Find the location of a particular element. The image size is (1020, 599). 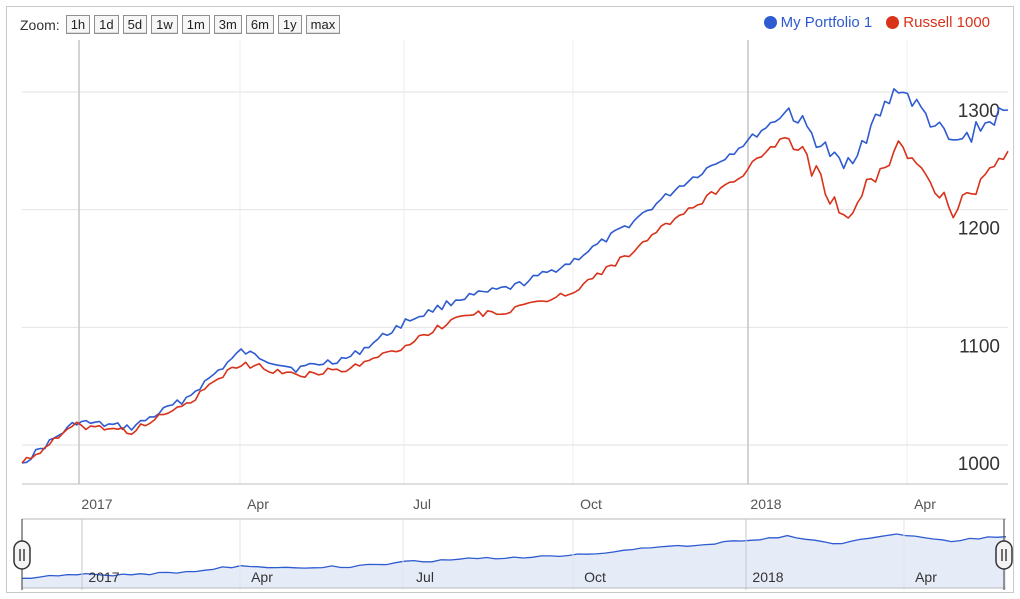

zoom-label: Zoom: is located at coordinates (40, 24).